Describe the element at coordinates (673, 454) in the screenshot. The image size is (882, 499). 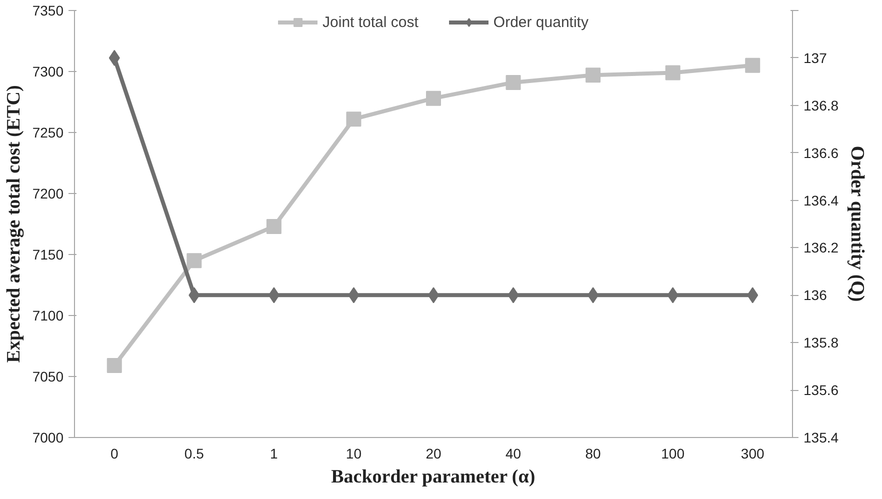
I see `x-tick-label: 100` at that location.